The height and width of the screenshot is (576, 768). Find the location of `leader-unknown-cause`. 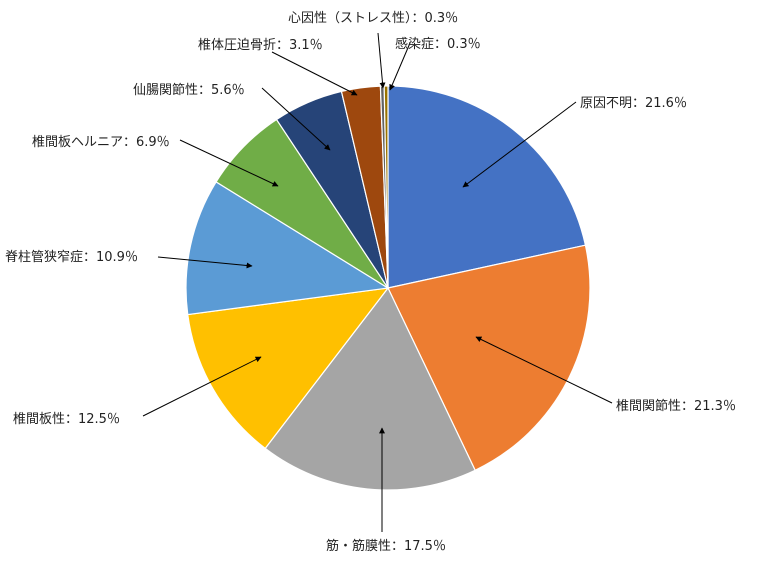

leader-unknown-cause is located at coordinates (519, 144).